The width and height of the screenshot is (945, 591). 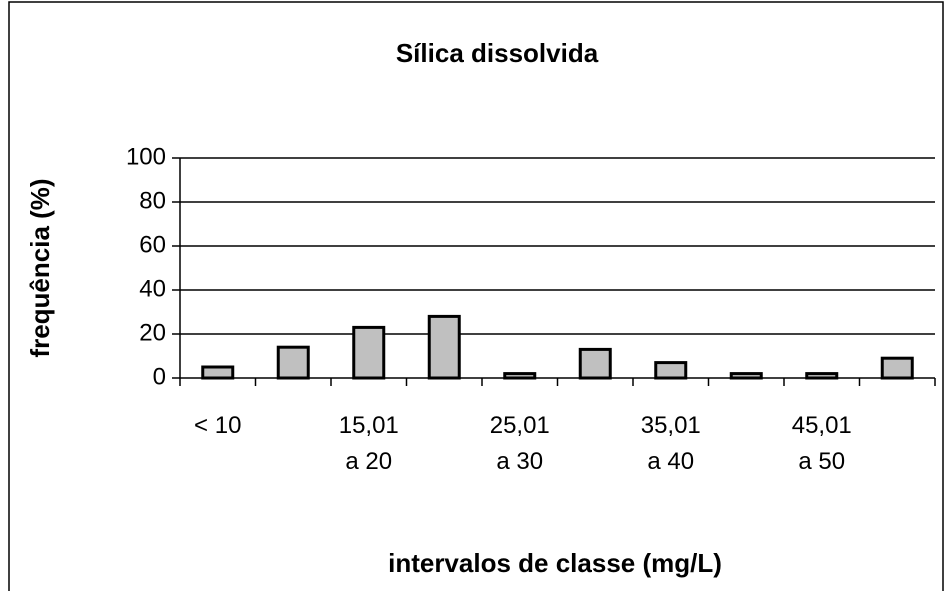 What do you see at coordinates (670, 443) in the screenshot?
I see `x-tick-label: 35,01 a 40` at bounding box center [670, 443].